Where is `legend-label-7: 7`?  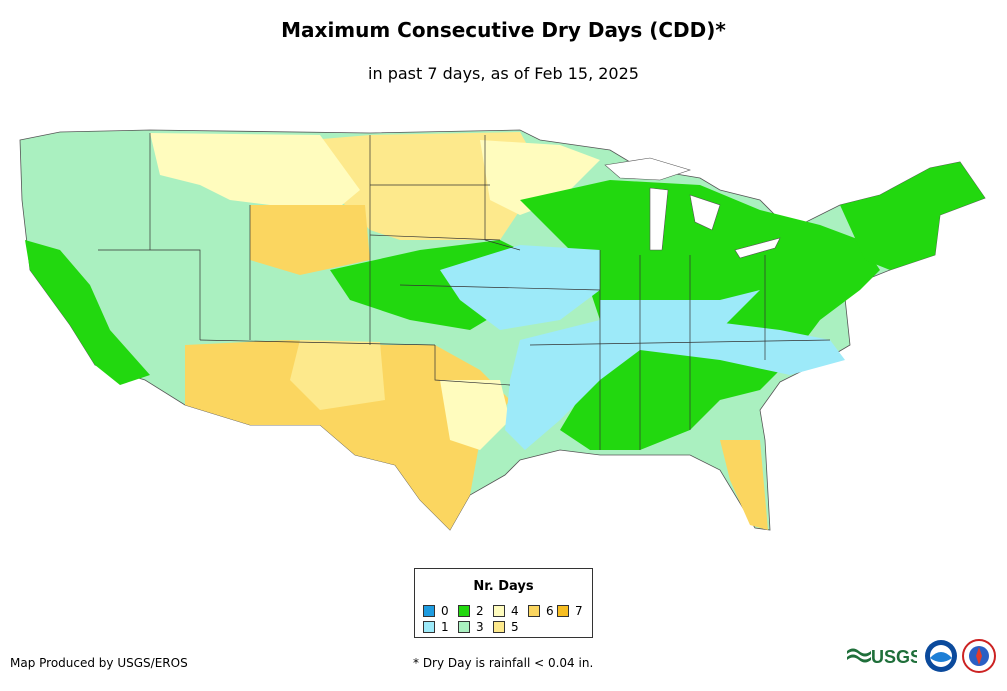 legend-label-7: 7 is located at coordinates (579, 611).